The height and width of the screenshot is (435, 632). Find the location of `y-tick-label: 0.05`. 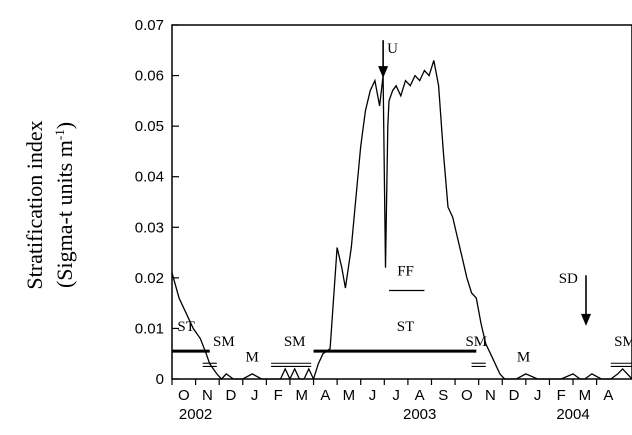

y-tick-label: 0.05 is located at coordinates (149, 126).